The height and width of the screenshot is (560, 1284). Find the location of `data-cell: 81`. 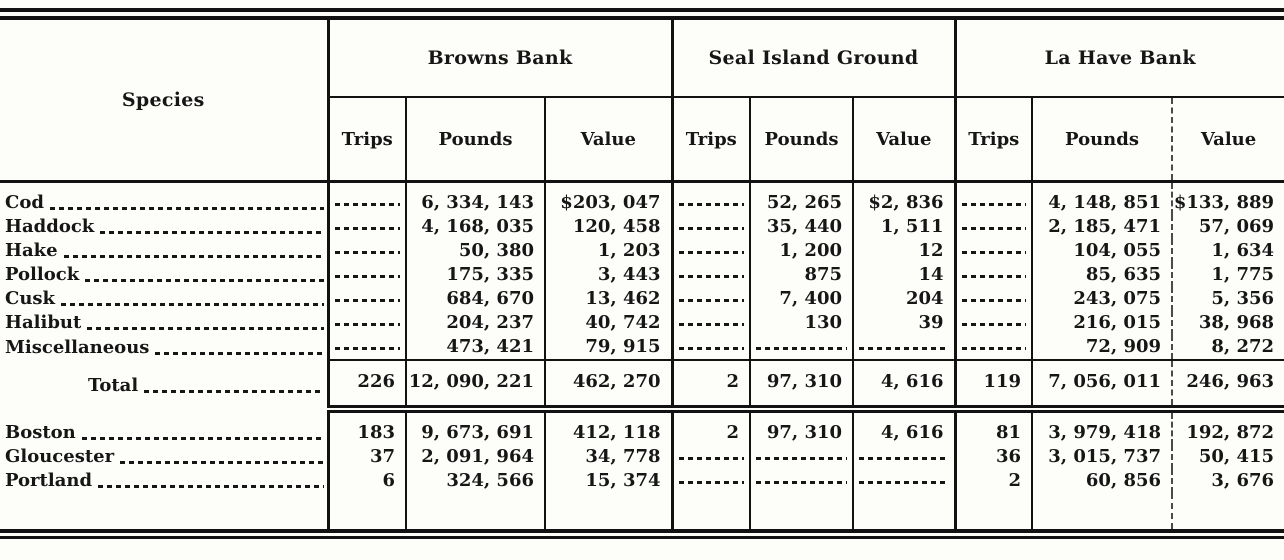

data-cell: 81 is located at coordinates (993, 427).